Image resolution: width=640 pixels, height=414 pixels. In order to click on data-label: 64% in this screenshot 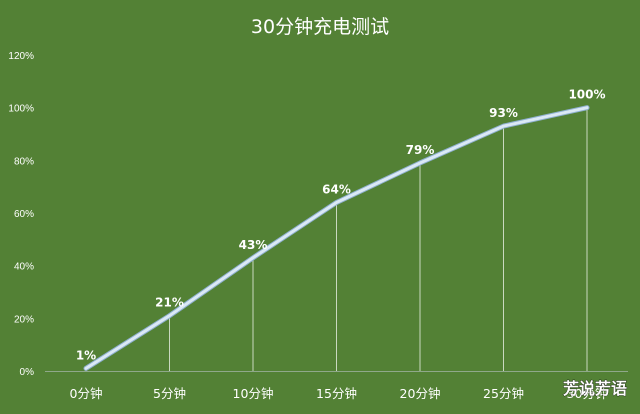, I will do `click(336, 189)`.